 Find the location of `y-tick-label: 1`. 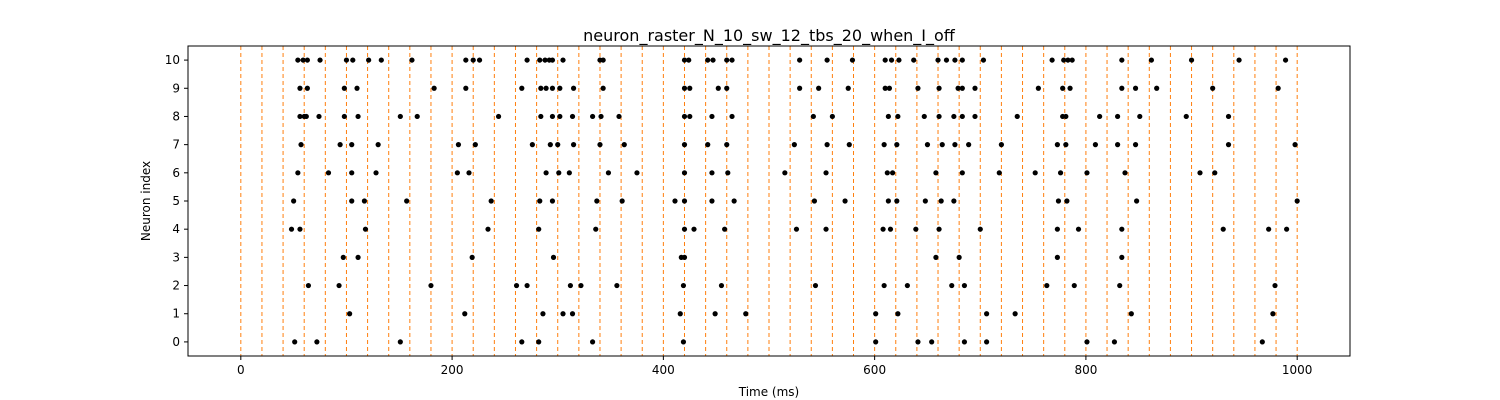

y-tick-label: 1 is located at coordinates (176, 314).